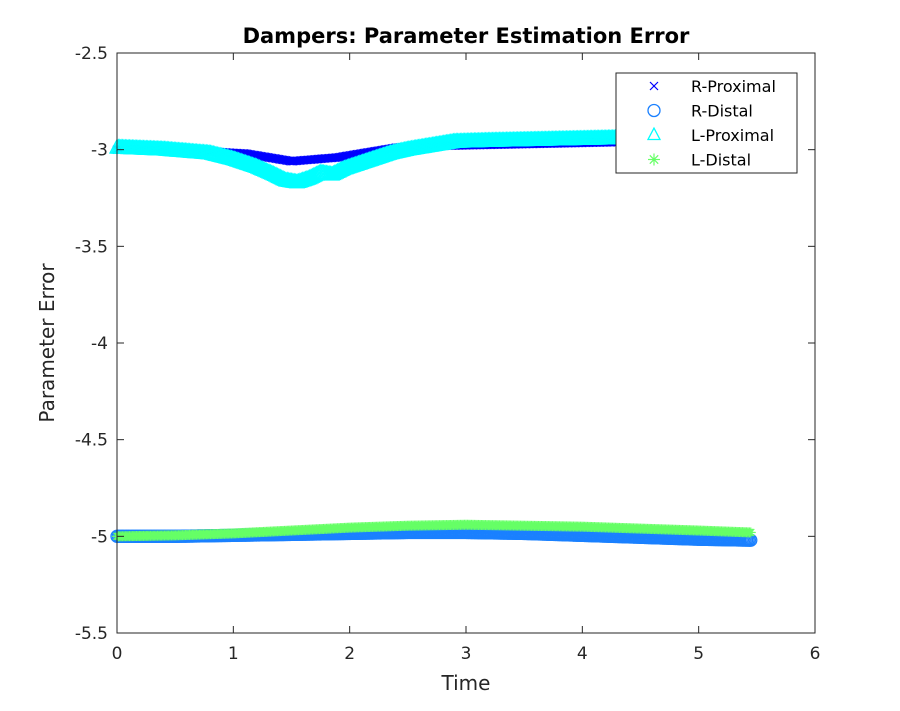  Describe the element at coordinates (654, 133) in the screenshot. I see `legend-marker-l-proximal` at that location.